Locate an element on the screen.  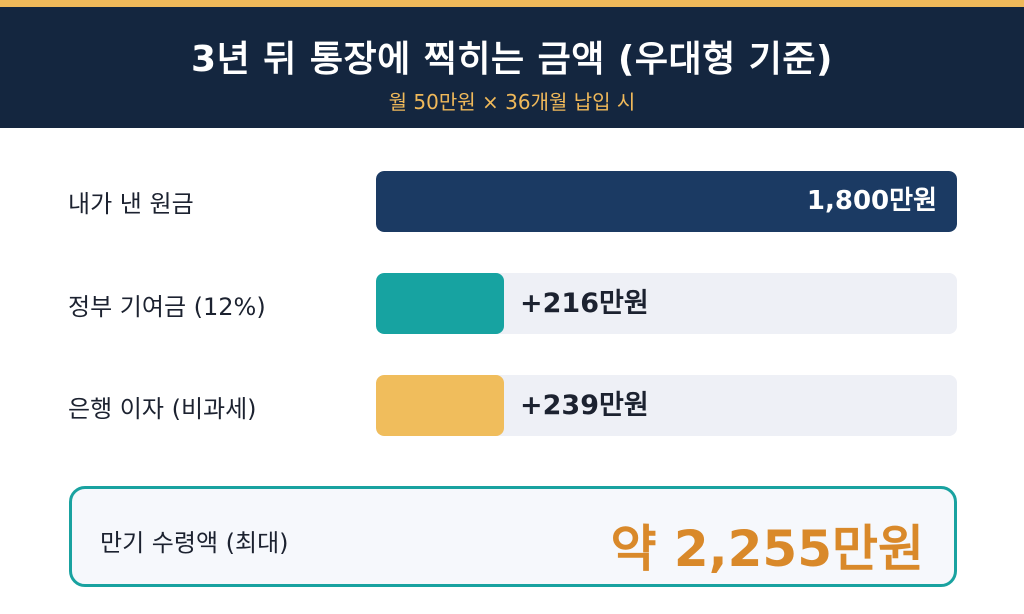
bank-interest-bar is located at coordinates (440, 405).